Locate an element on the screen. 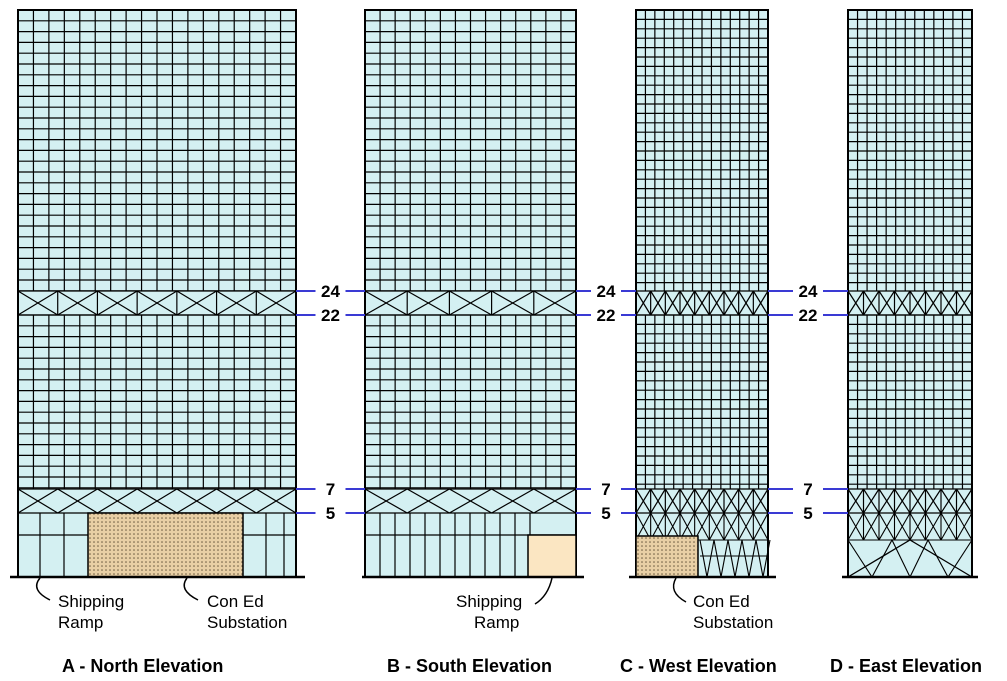  tower-east is located at coordinates (910, 294).